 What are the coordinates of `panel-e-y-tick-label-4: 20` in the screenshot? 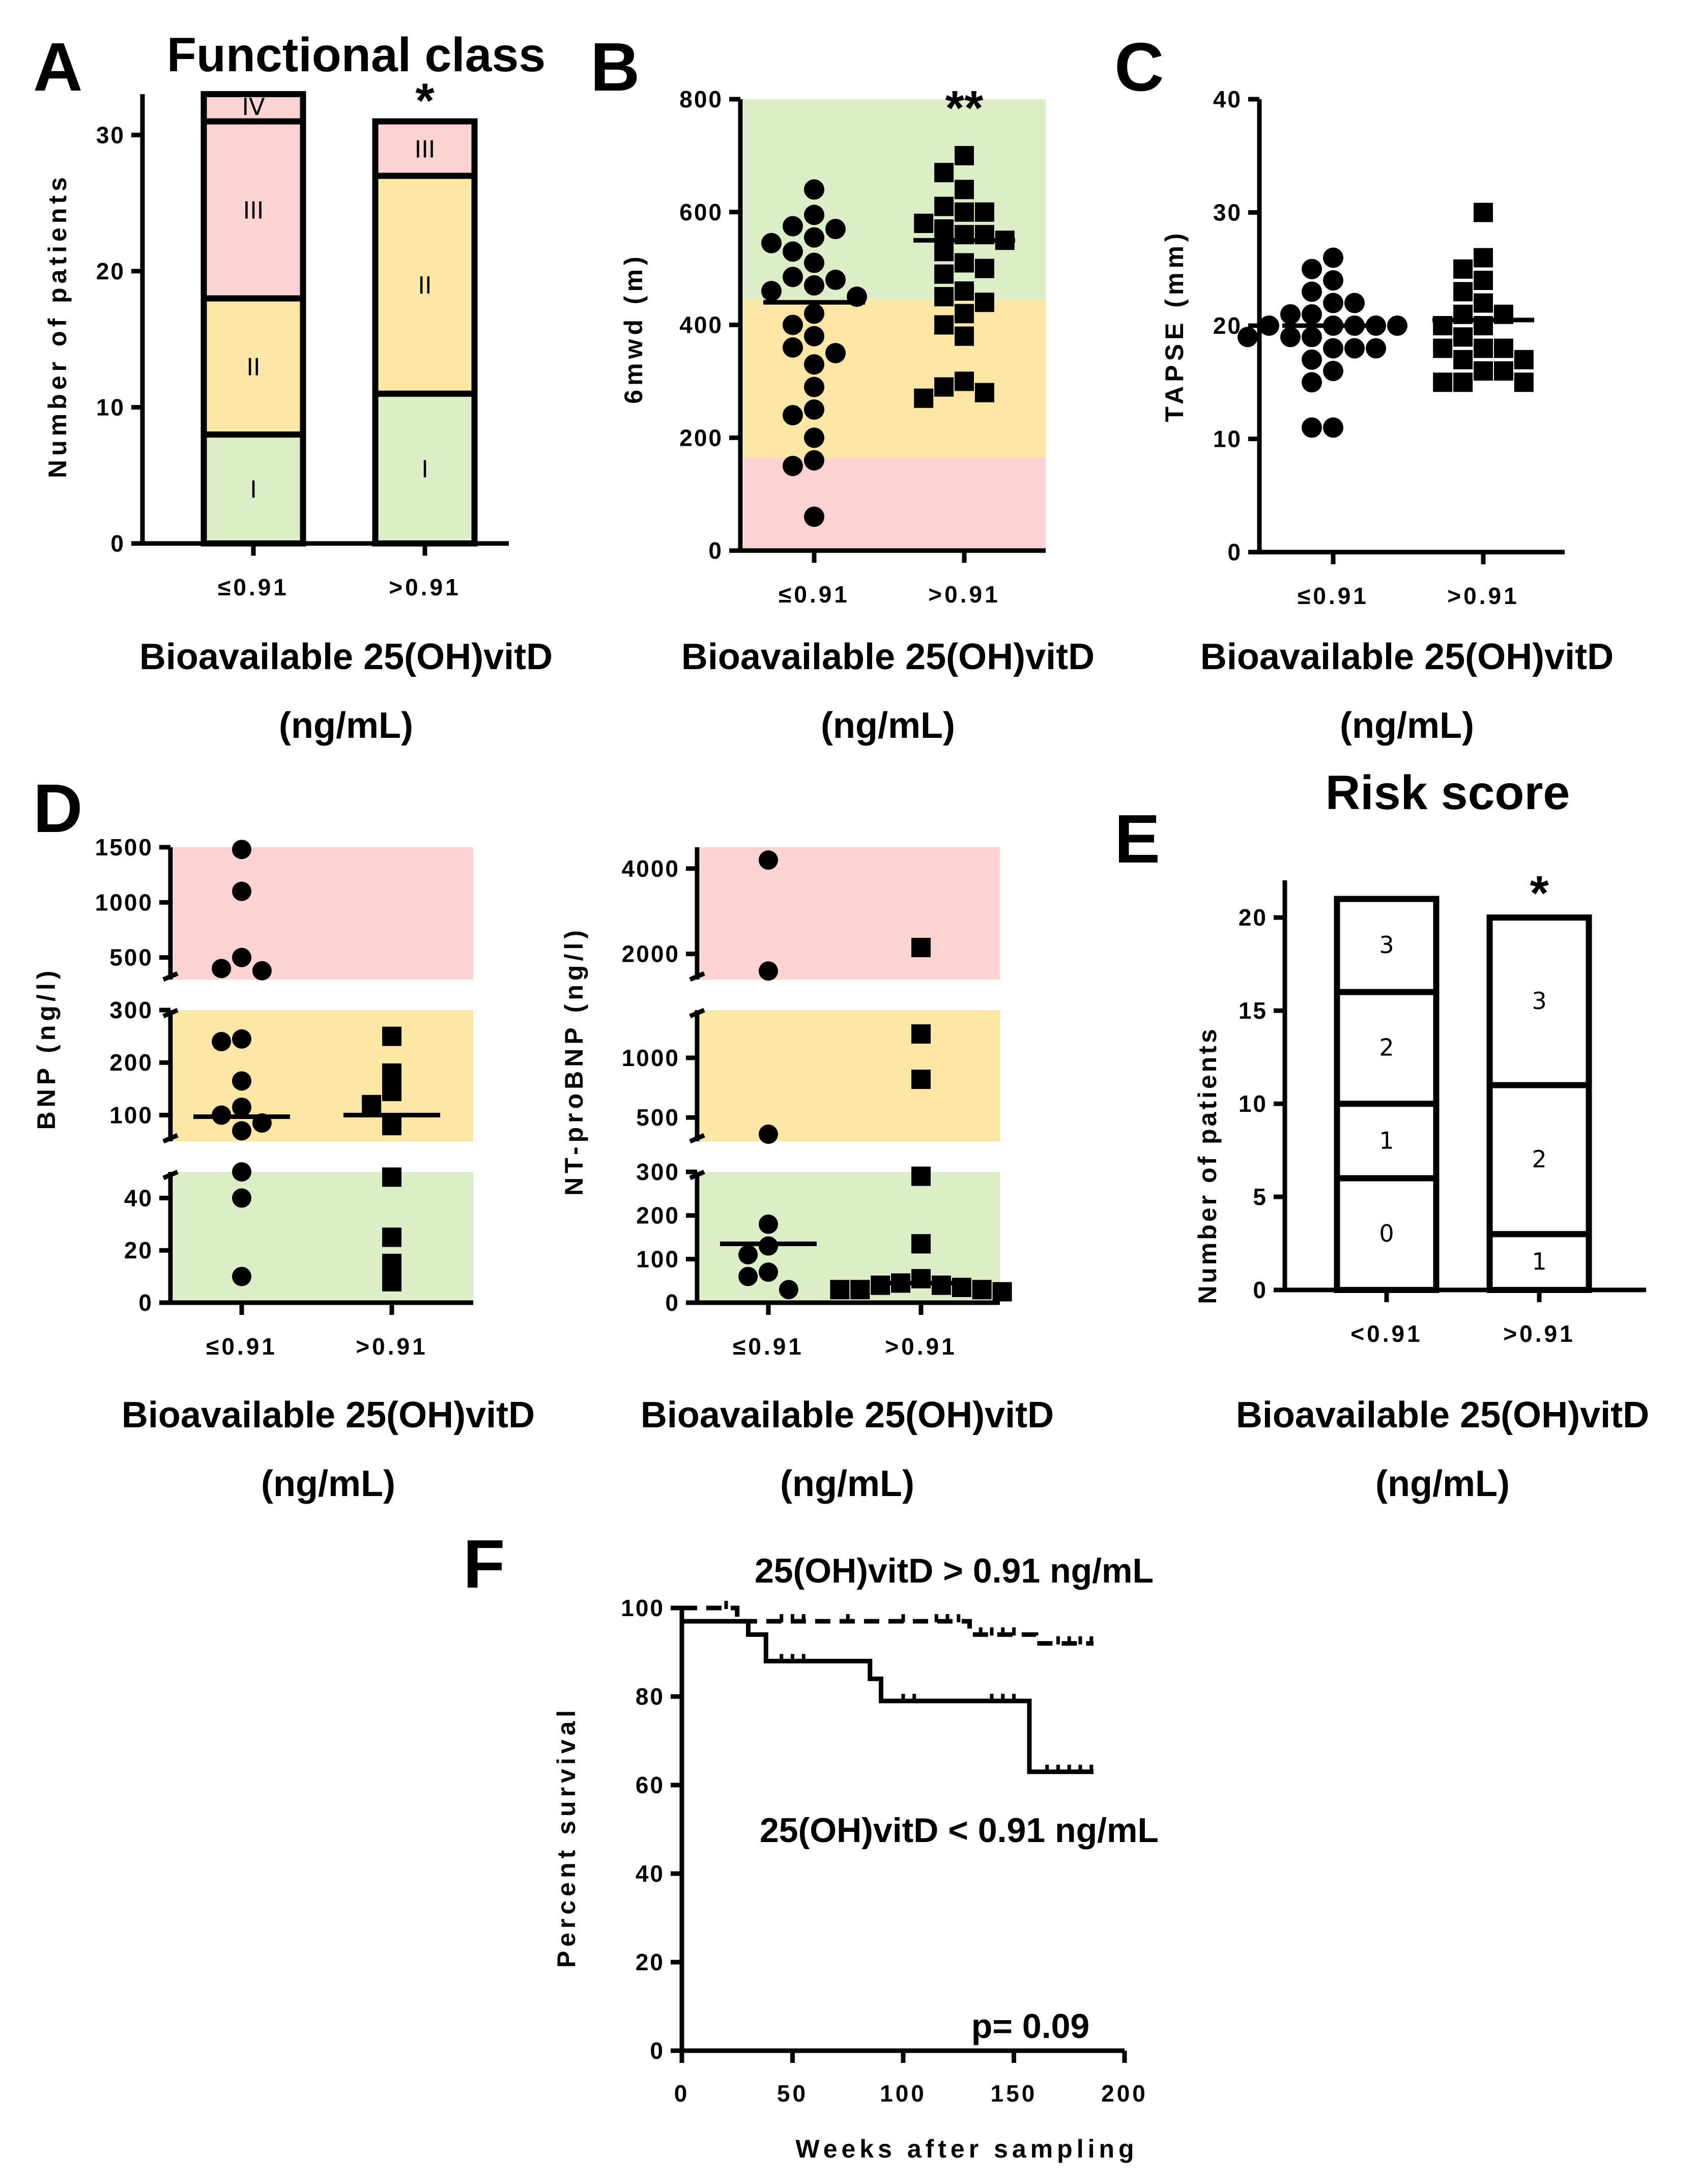 It's located at (1254, 917).